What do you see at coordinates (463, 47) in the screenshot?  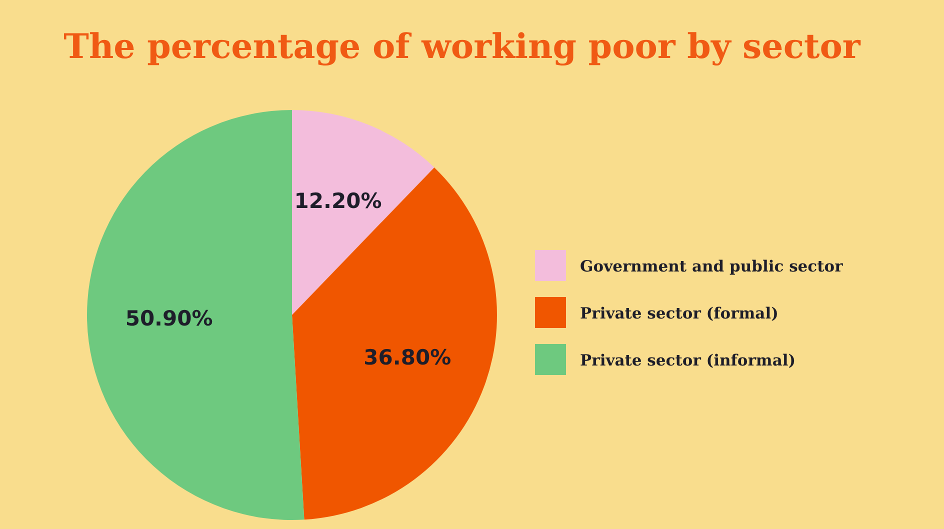 I see `chart-title: The percentage of working poor by sector` at bounding box center [463, 47].